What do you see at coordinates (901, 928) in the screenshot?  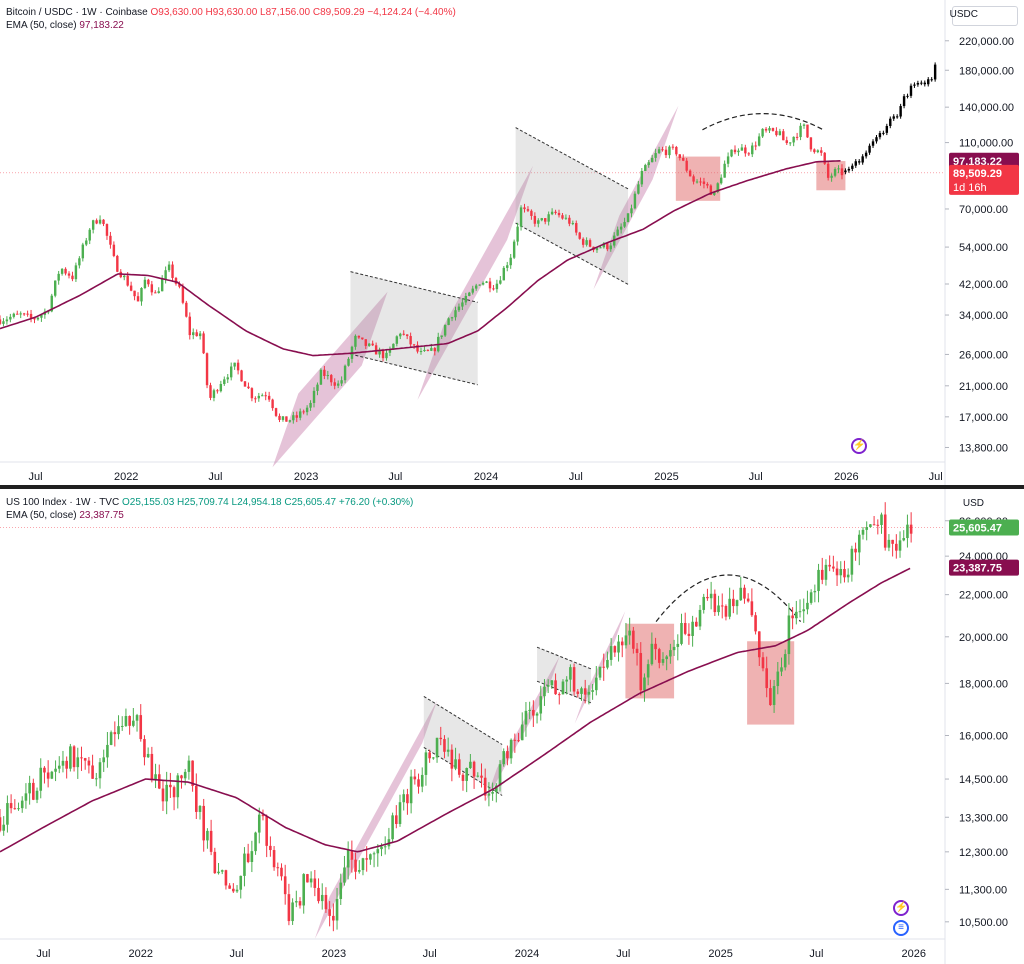 I see `flag-icon: ≡` at bounding box center [901, 928].